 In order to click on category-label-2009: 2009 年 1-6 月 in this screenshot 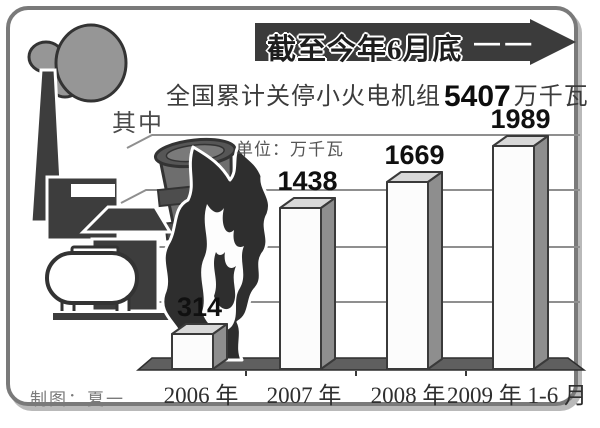, I will do `click(517, 395)`.